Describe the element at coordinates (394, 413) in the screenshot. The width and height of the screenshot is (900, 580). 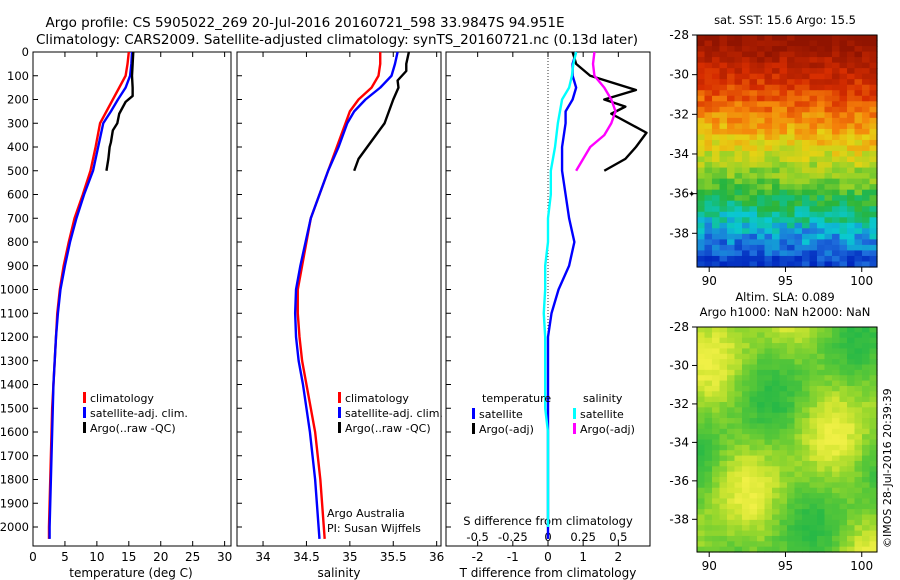
I see `legend-entry: satellite-adj. clim.` at that location.